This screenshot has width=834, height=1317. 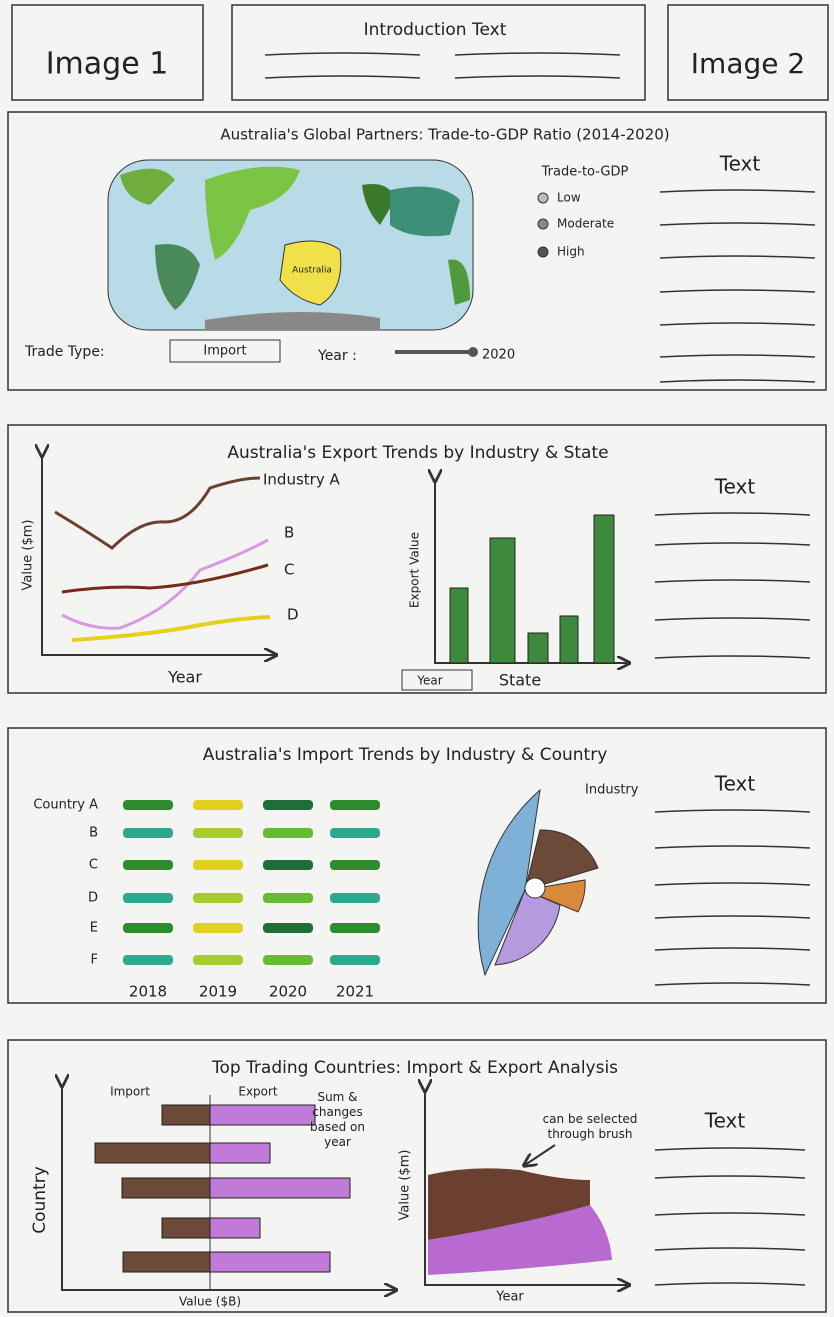 What do you see at coordinates (94, 960) in the screenshot?
I see `row-label: F` at bounding box center [94, 960].